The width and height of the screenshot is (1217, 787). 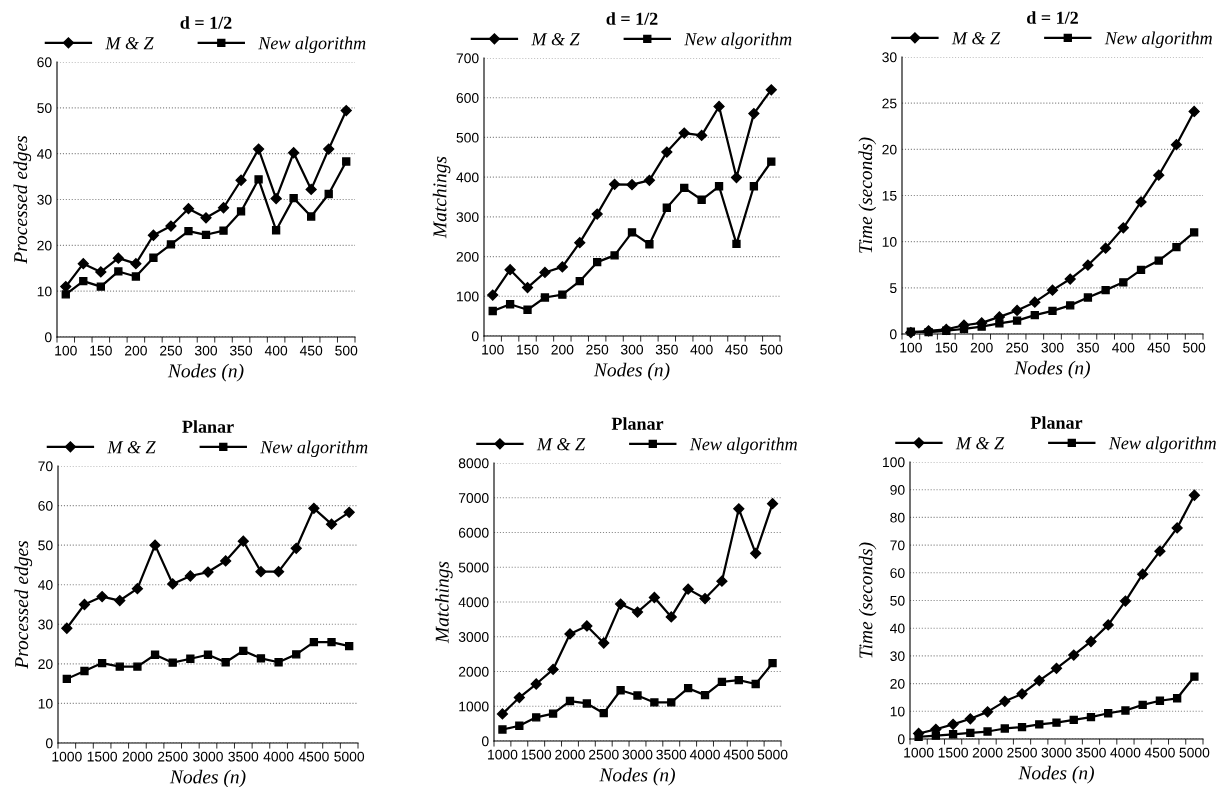 I want to click on y-tick-label: 500, so click(x=467, y=137).